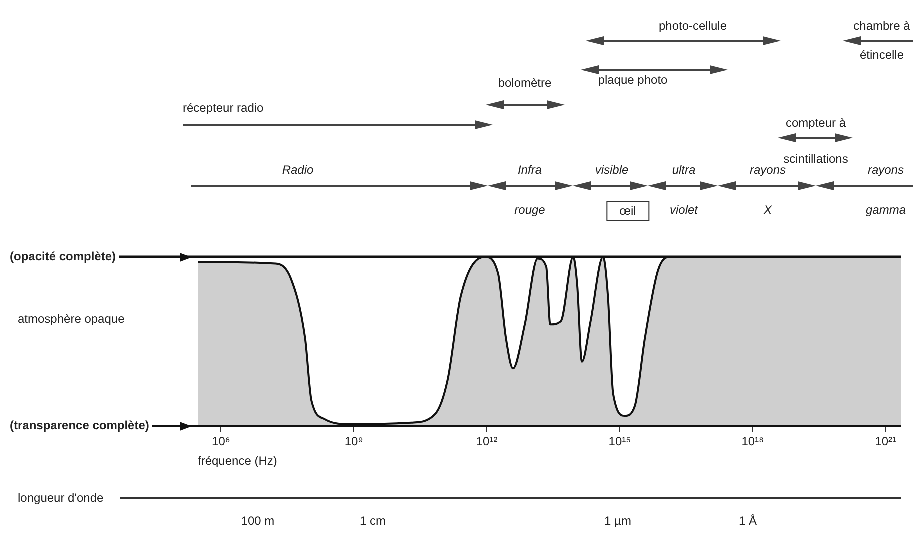 The width and height of the screenshot is (921, 545). I want to click on text: atmosphère opaque, so click(71, 319).